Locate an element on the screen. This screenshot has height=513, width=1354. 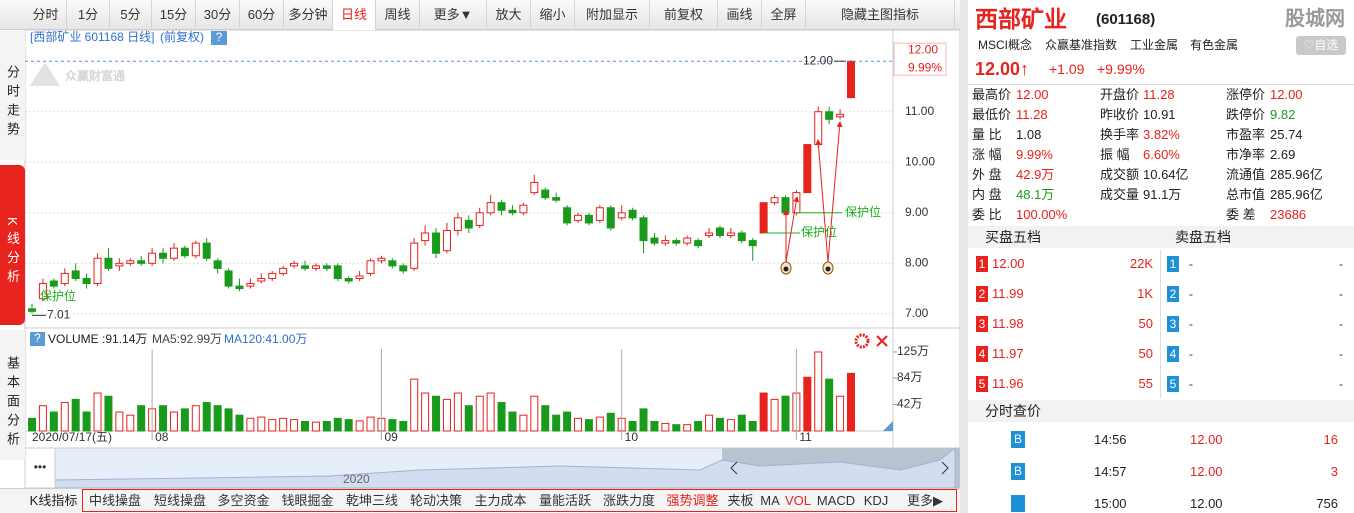
bottom-tab: 更多▶ is located at coordinates (925, 500).